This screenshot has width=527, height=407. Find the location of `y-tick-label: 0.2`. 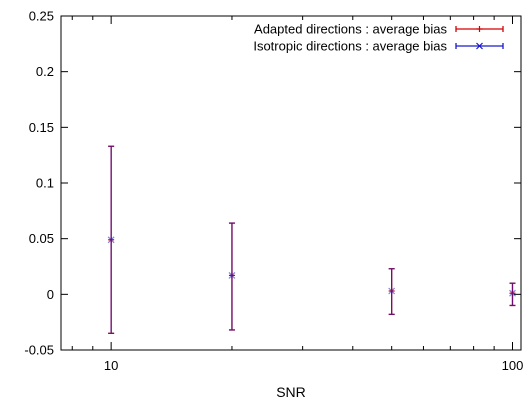

y-tick-label: 0.2 is located at coordinates (45, 71).